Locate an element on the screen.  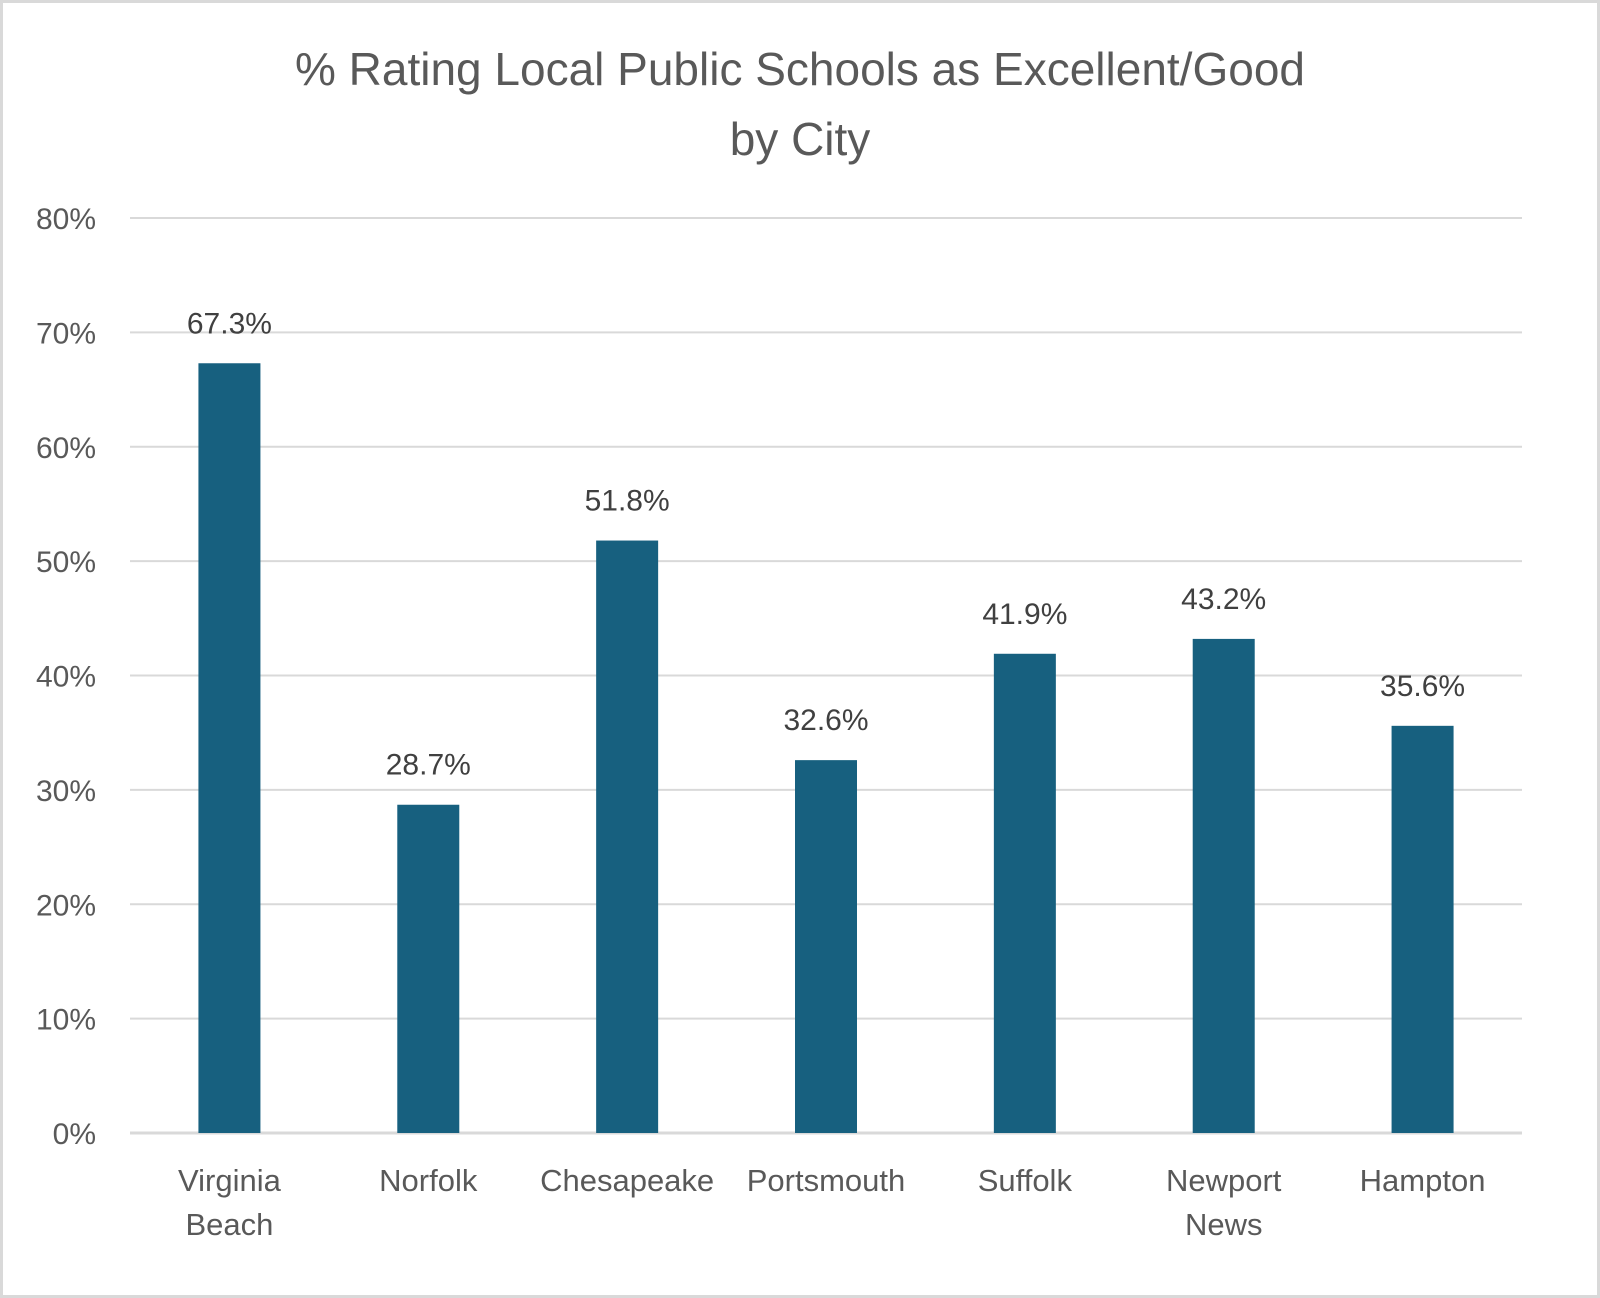
x-tick-label: Beach is located at coordinates (229, 1224).